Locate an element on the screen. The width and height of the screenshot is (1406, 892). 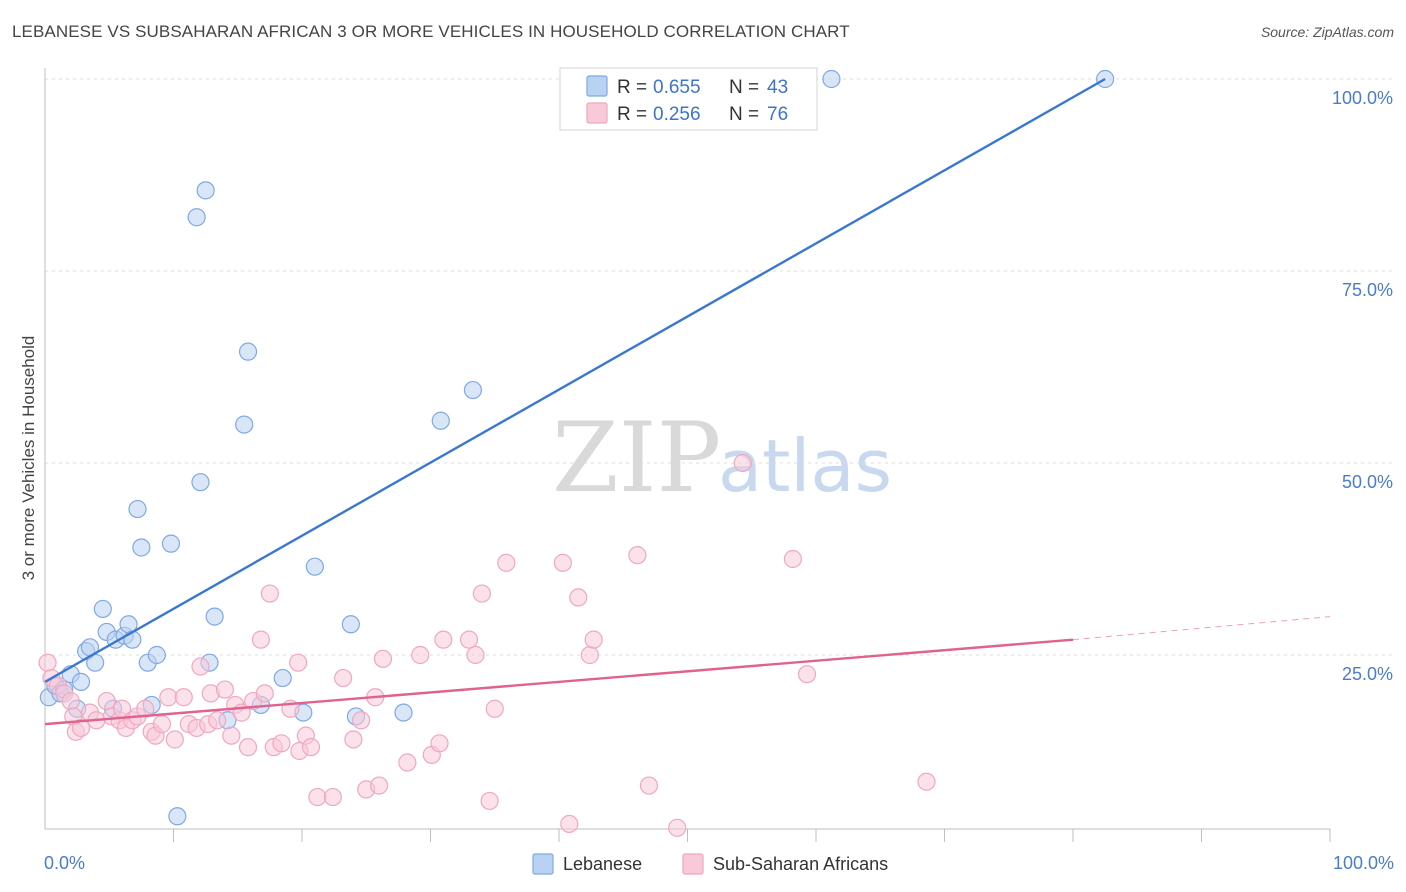
y-axis-labels: 100.0% 75.0% 50.0% 25.0% is located at coordinates (1362, 386).